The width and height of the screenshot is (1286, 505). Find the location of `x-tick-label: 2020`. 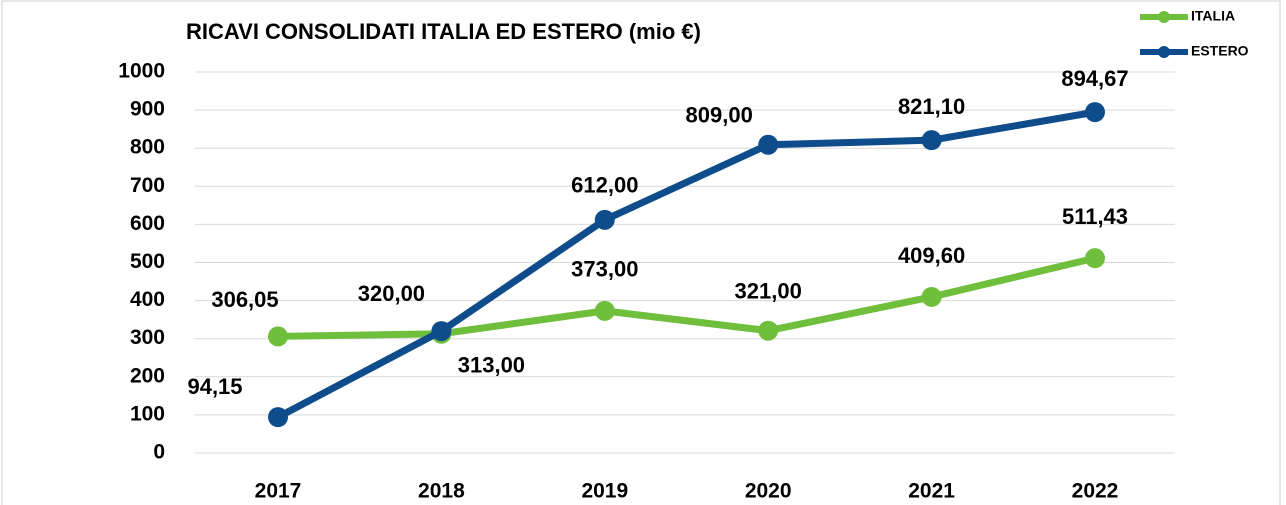

x-tick-label: 2020 is located at coordinates (768, 491).